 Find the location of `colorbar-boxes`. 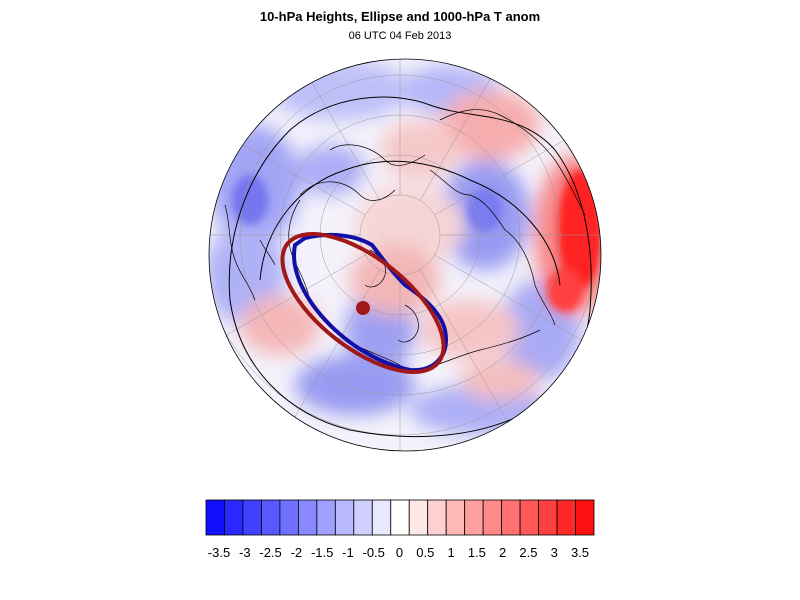

colorbar-boxes is located at coordinates (400, 517).